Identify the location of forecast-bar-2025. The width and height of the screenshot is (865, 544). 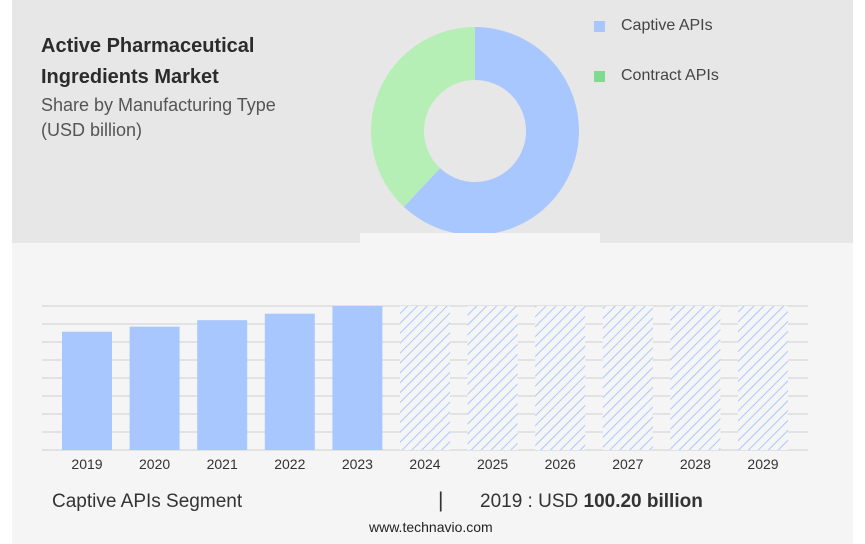
(492, 378).